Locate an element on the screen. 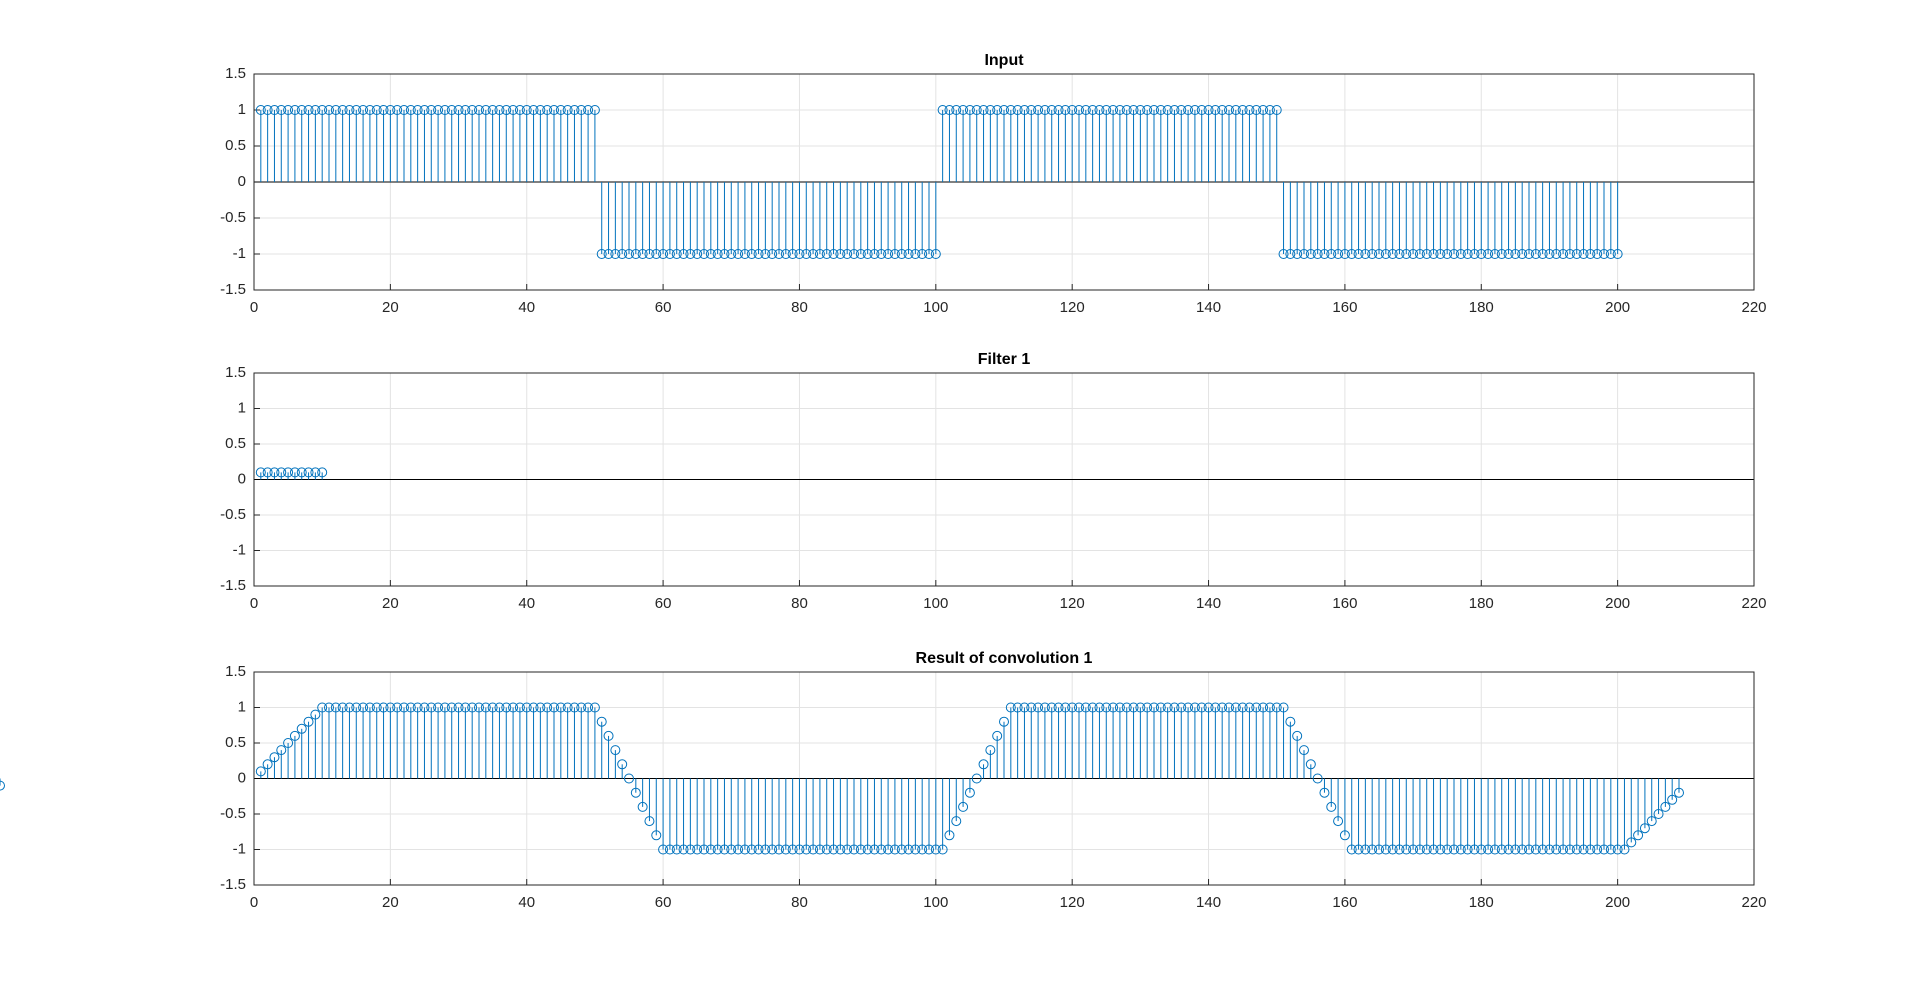 The height and width of the screenshot is (986, 1920). x-tick-label: 200 is located at coordinates (1617, 902).